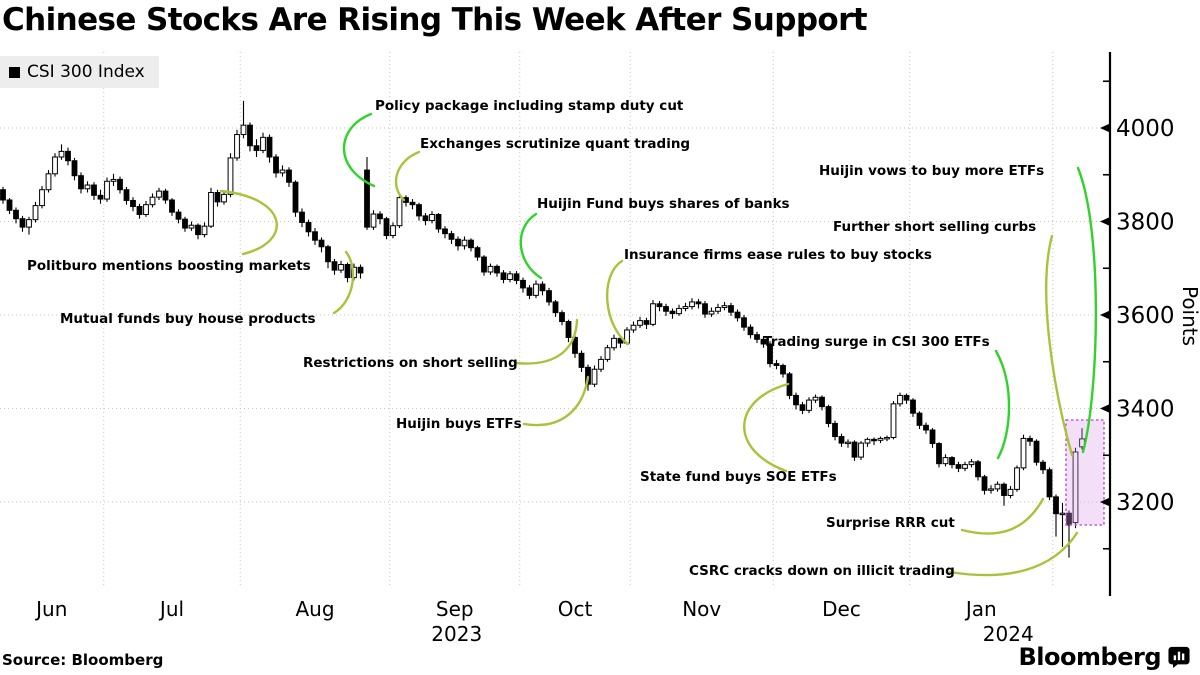 The image size is (1200, 675). I want to click on bloomberg-logo-icon, so click(1179, 657).